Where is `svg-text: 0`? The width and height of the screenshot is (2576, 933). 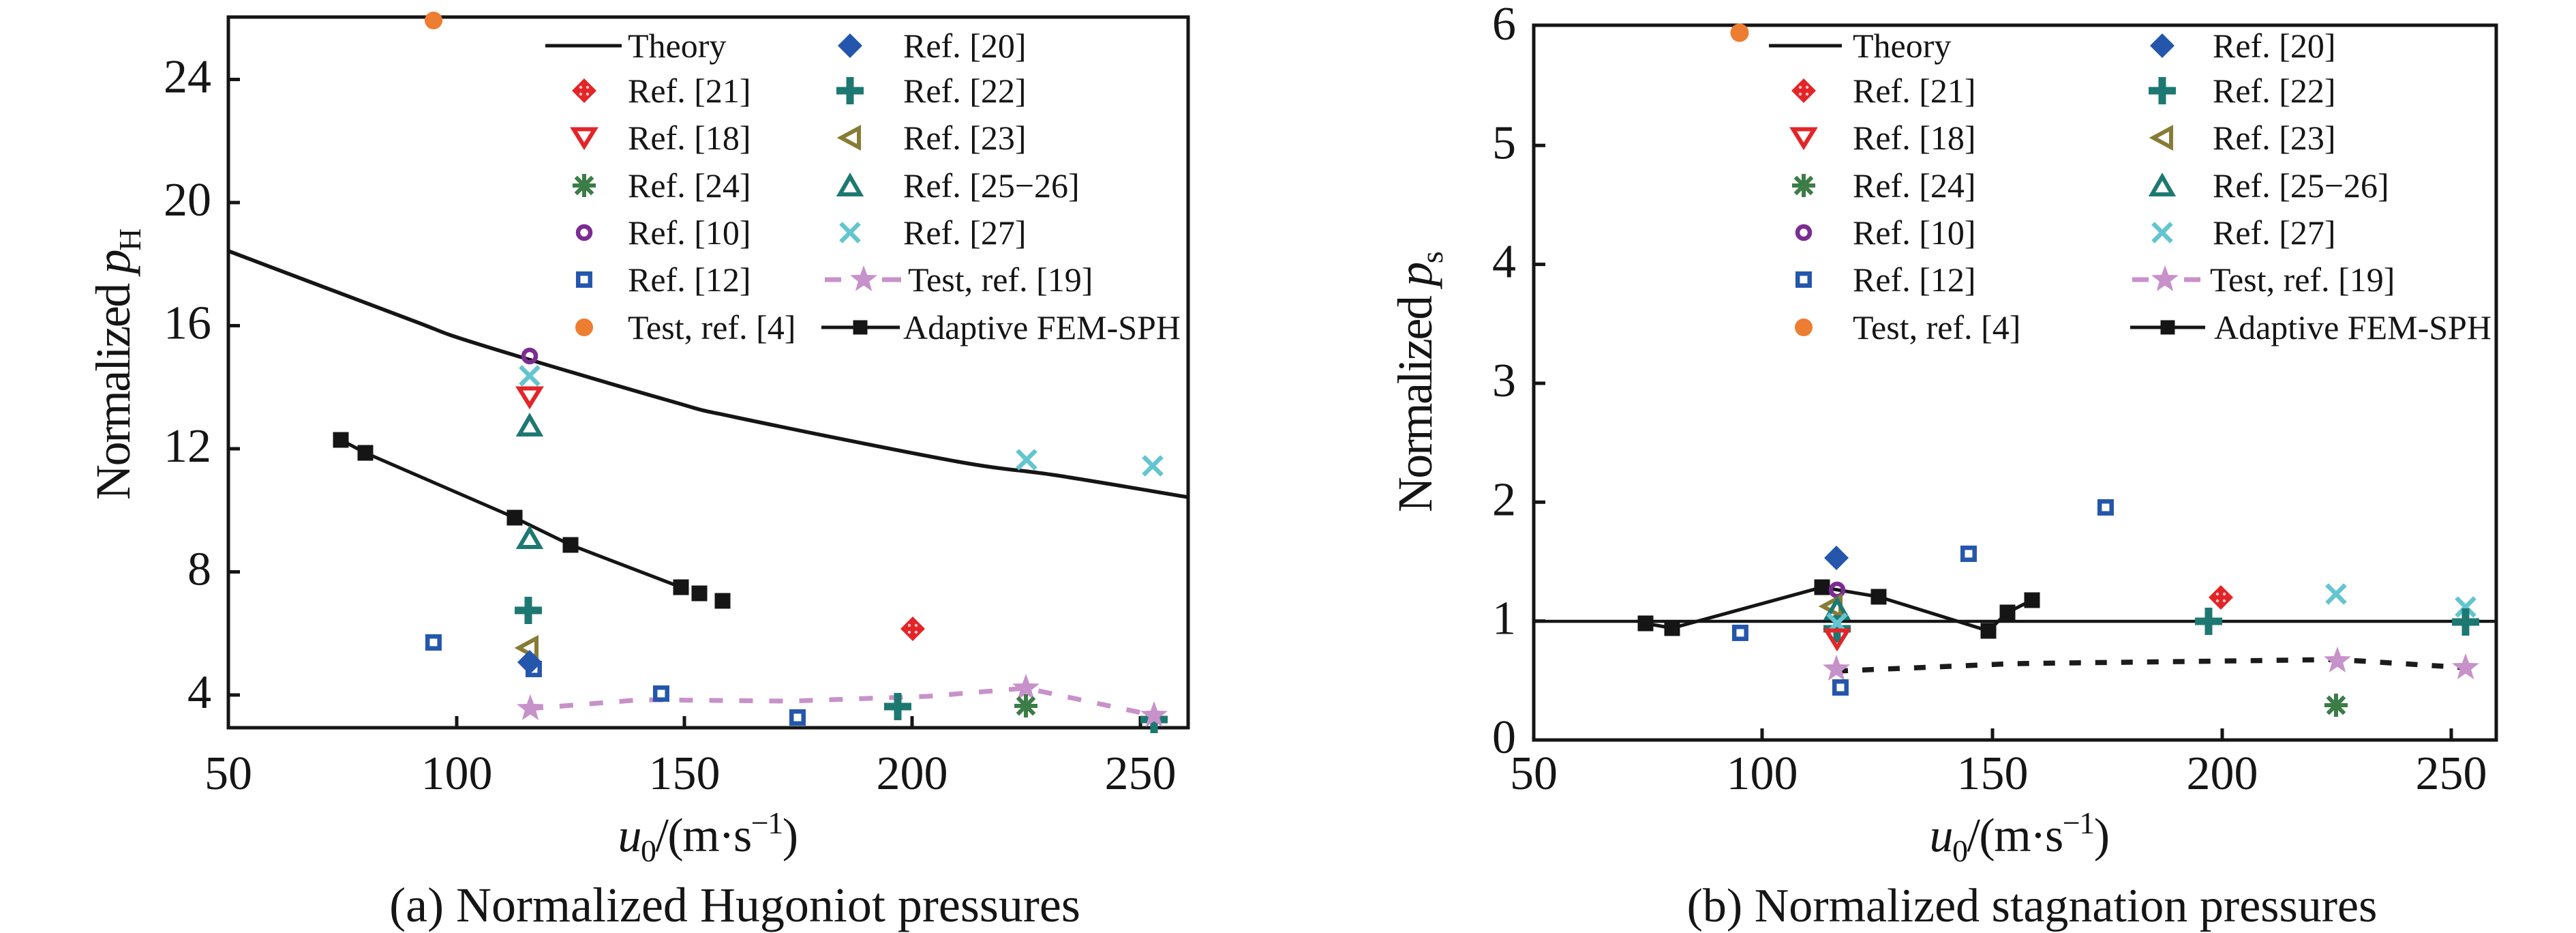 svg-text: 0 is located at coordinates (1504, 737).